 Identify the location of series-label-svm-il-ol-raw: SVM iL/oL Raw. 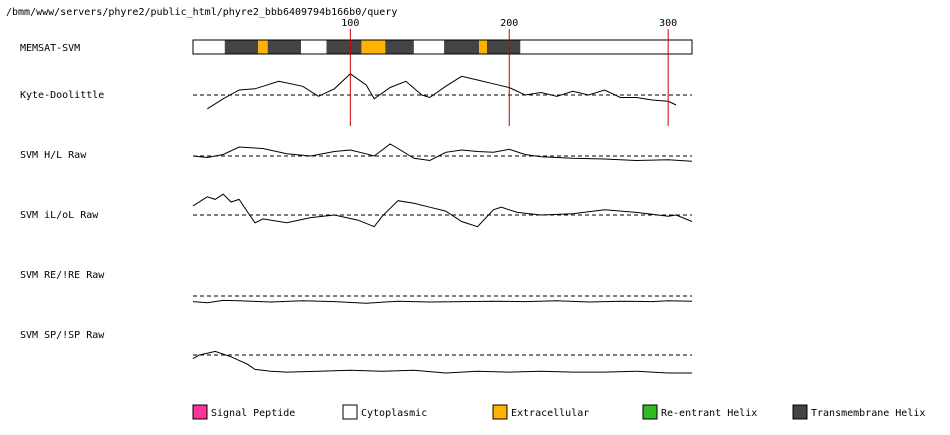
(59, 215).